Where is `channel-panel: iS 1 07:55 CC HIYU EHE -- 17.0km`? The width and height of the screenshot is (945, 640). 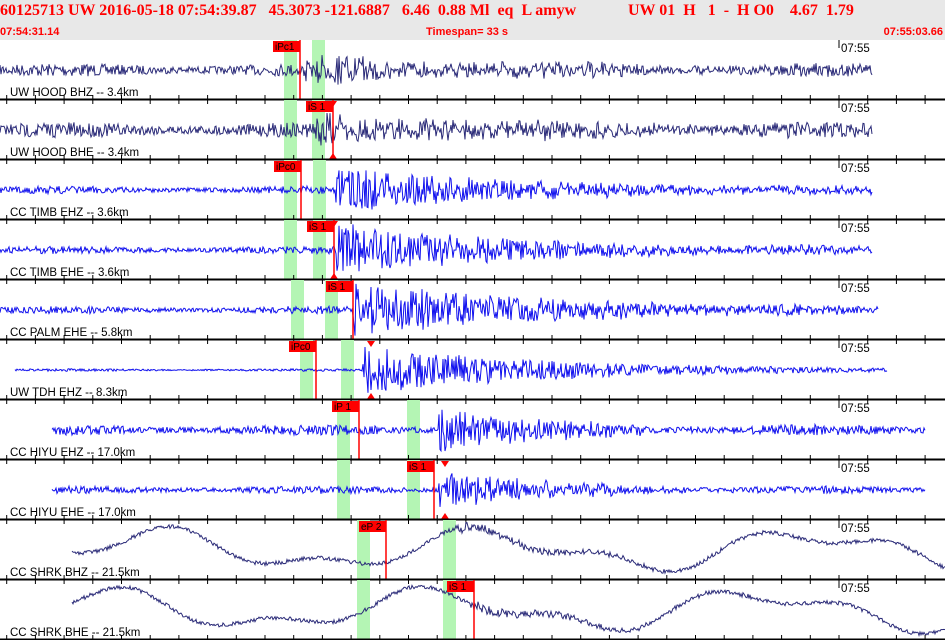 channel-panel: iS 1 07:55 CC HIYU EHE -- 17.0km is located at coordinates (472, 492).